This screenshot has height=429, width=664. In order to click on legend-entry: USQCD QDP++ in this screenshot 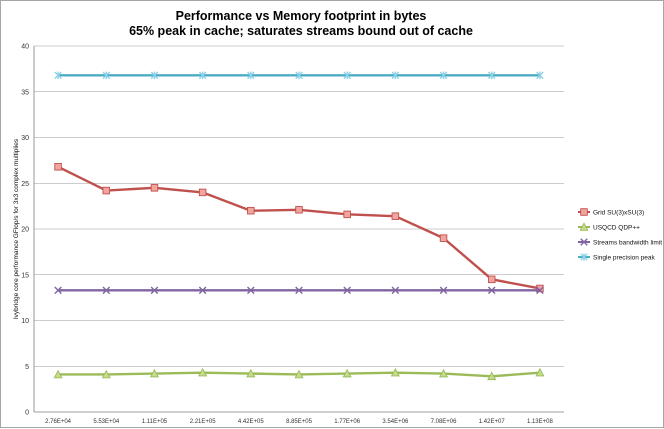, I will do `click(609, 226)`.